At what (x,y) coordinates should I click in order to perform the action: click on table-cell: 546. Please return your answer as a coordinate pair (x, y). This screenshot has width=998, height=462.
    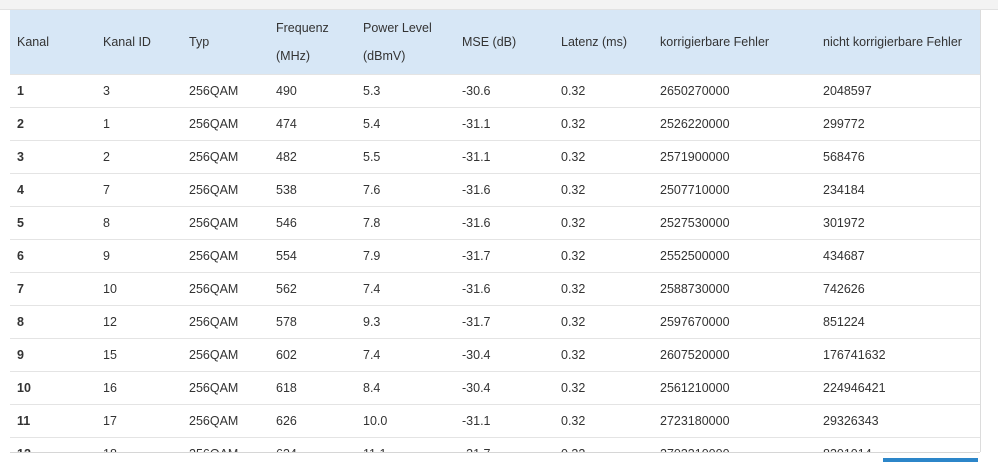
    Looking at the image, I should click on (312, 223).